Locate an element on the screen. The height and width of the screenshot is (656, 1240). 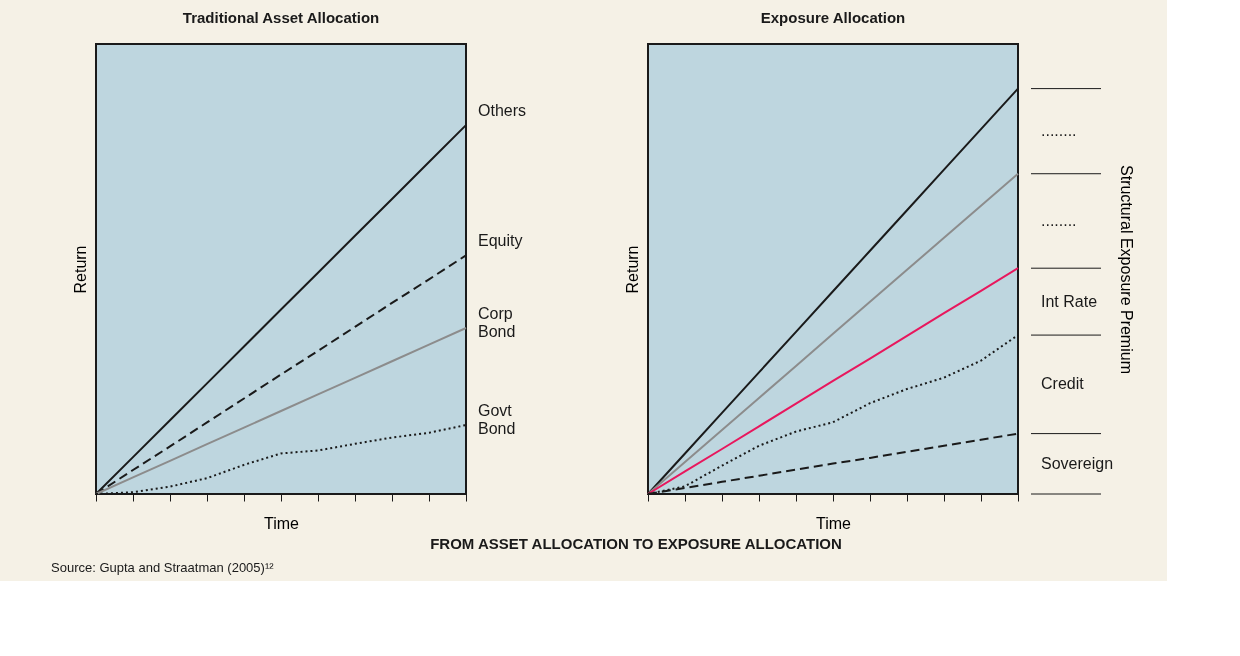
series-label: Corp Bond is located at coordinates (497, 323).